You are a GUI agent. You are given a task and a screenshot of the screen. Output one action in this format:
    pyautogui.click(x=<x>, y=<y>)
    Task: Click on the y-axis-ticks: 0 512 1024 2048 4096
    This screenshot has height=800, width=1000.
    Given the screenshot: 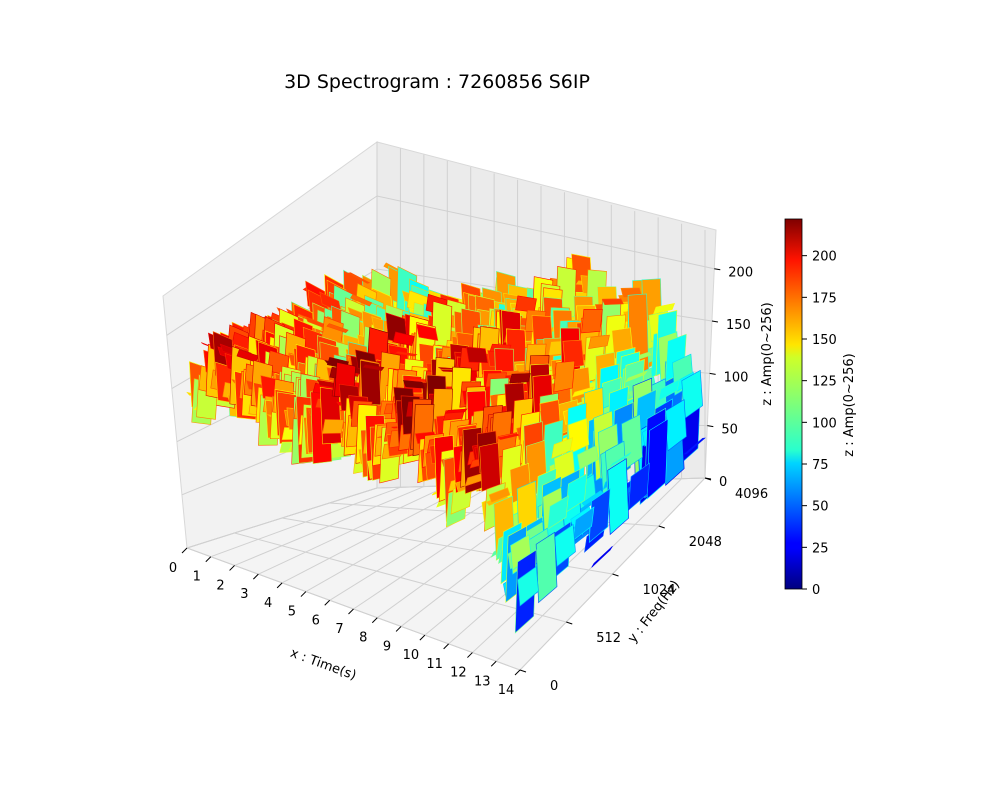 What is the action you would take?
    pyautogui.click(x=643, y=585)
    